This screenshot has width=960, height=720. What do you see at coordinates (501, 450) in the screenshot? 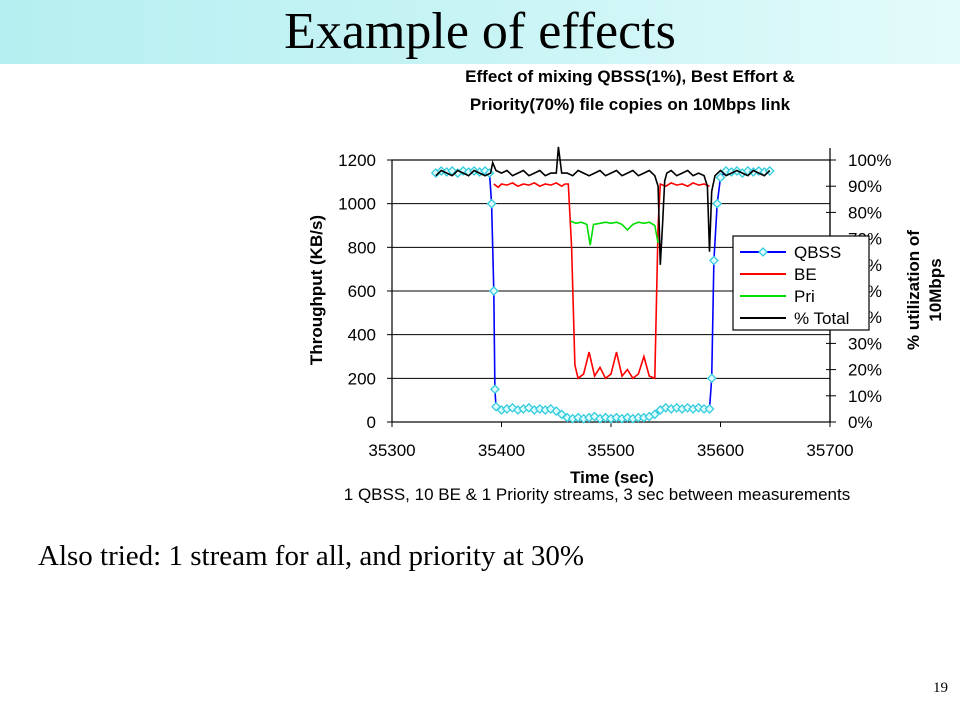
I see `x-tick-label: 35400` at bounding box center [501, 450].